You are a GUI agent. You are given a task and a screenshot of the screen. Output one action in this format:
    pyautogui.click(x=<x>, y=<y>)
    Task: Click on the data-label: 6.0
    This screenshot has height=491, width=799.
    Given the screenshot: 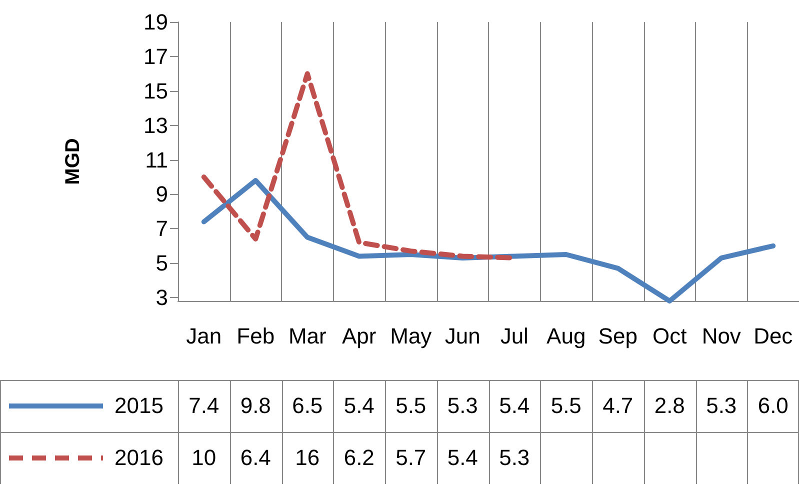 What is the action you would take?
    pyautogui.click(x=773, y=406)
    